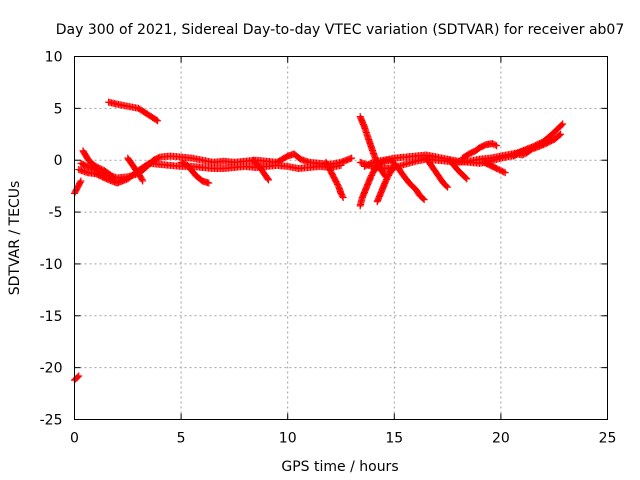 The image size is (640, 480). Describe the element at coordinates (608, 439) in the screenshot. I see `x-tick-label: 25` at that location.